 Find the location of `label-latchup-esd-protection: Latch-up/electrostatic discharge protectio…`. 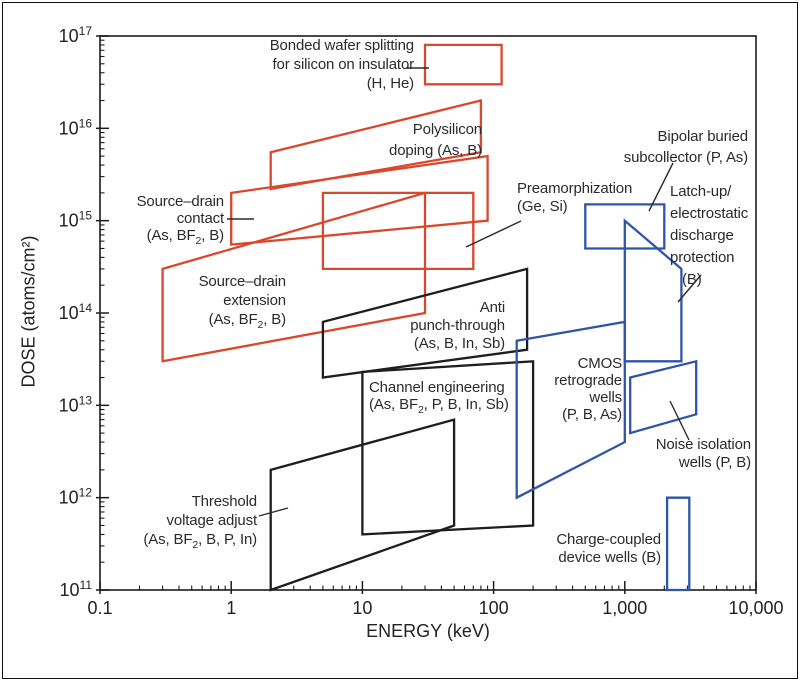

label-latchup-esd-protection: Latch-up/electrostatic discharge protectio… is located at coordinates (709, 235).